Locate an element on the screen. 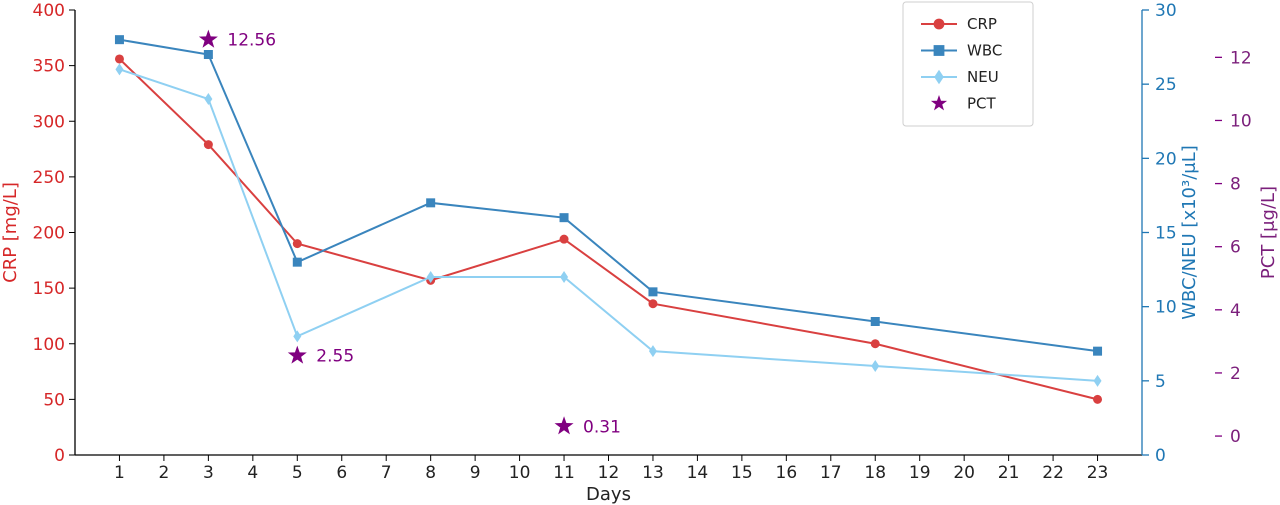  pct-tick-label: 12 is located at coordinates (1241, 58).